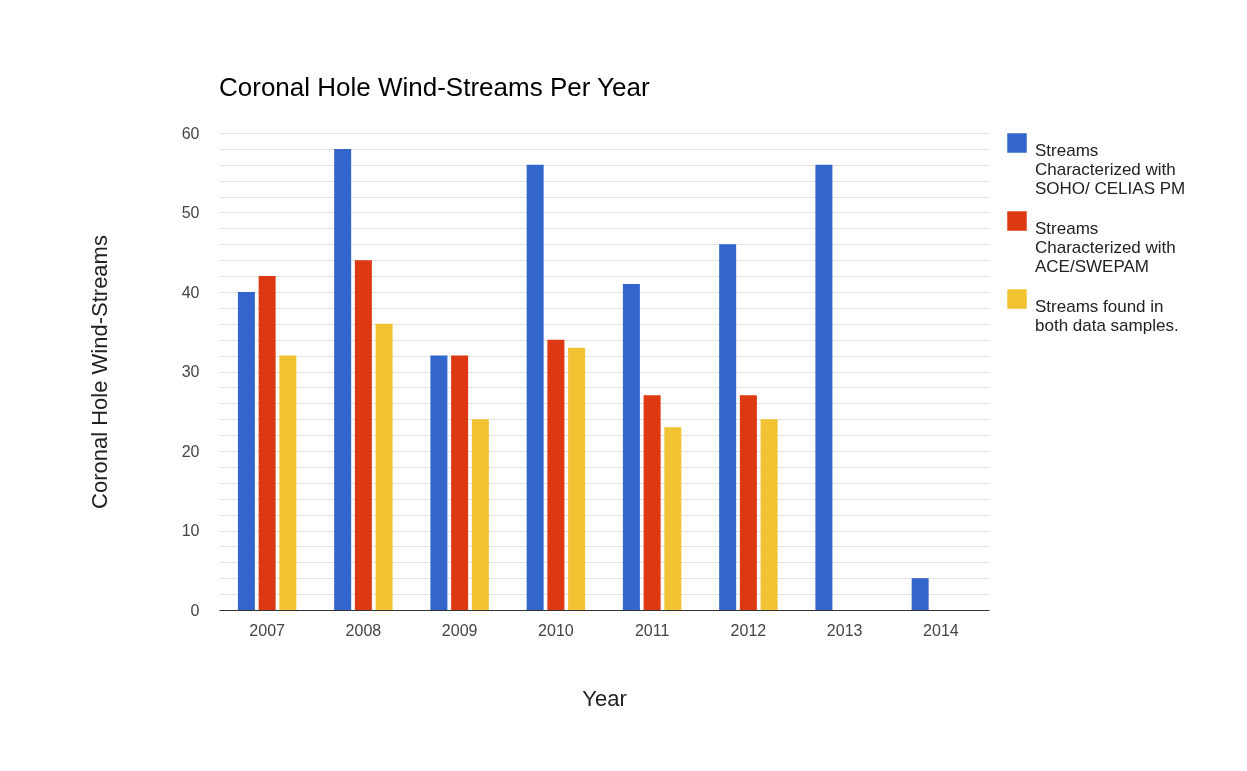 The image size is (1247, 771). What do you see at coordinates (363, 630) in the screenshot?
I see `x-tick-label: 2008` at bounding box center [363, 630].